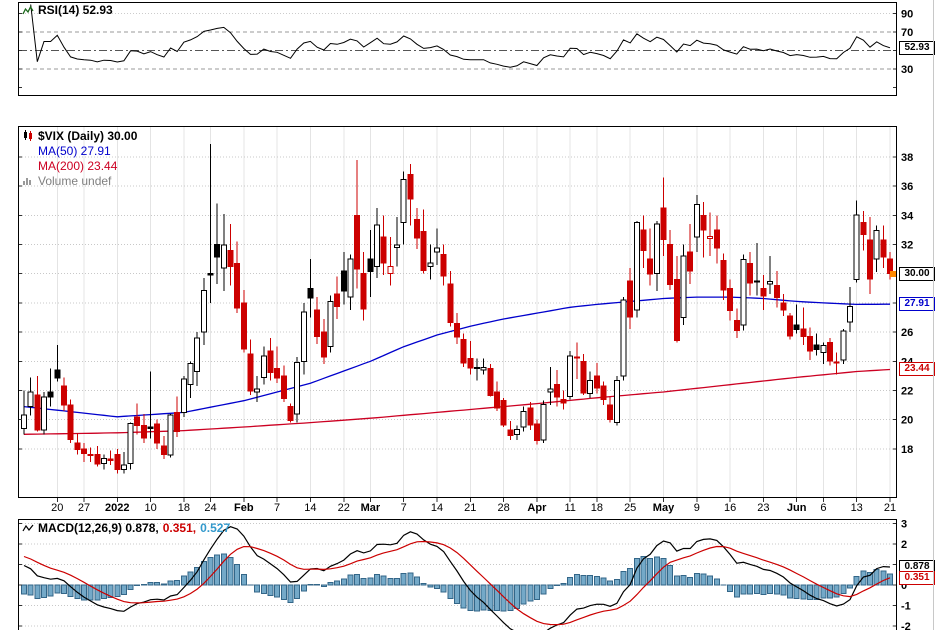 The width and height of the screenshot is (936, 630). What do you see at coordinates (457, 401) in the screenshot?
I see `ma200-line` at bounding box center [457, 401].